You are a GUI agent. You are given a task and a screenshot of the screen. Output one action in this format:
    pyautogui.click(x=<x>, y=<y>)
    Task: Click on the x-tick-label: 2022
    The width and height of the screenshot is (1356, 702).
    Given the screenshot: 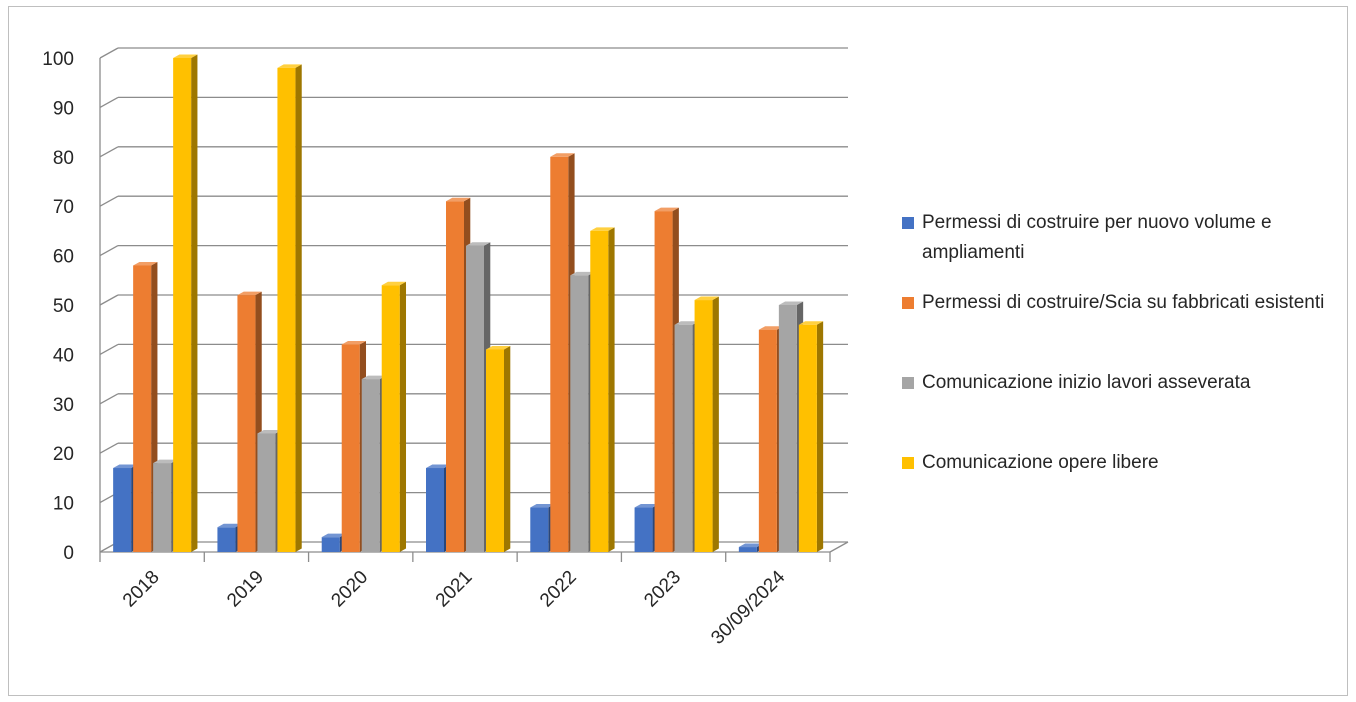 What is the action you would take?
    pyautogui.click(x=558, y=589)
    